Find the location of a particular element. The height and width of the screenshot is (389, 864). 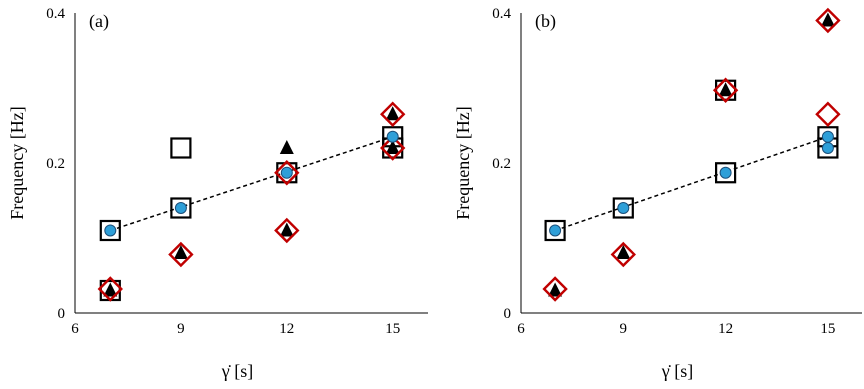

panel-label: (b) is located at coordinates (545, 21).